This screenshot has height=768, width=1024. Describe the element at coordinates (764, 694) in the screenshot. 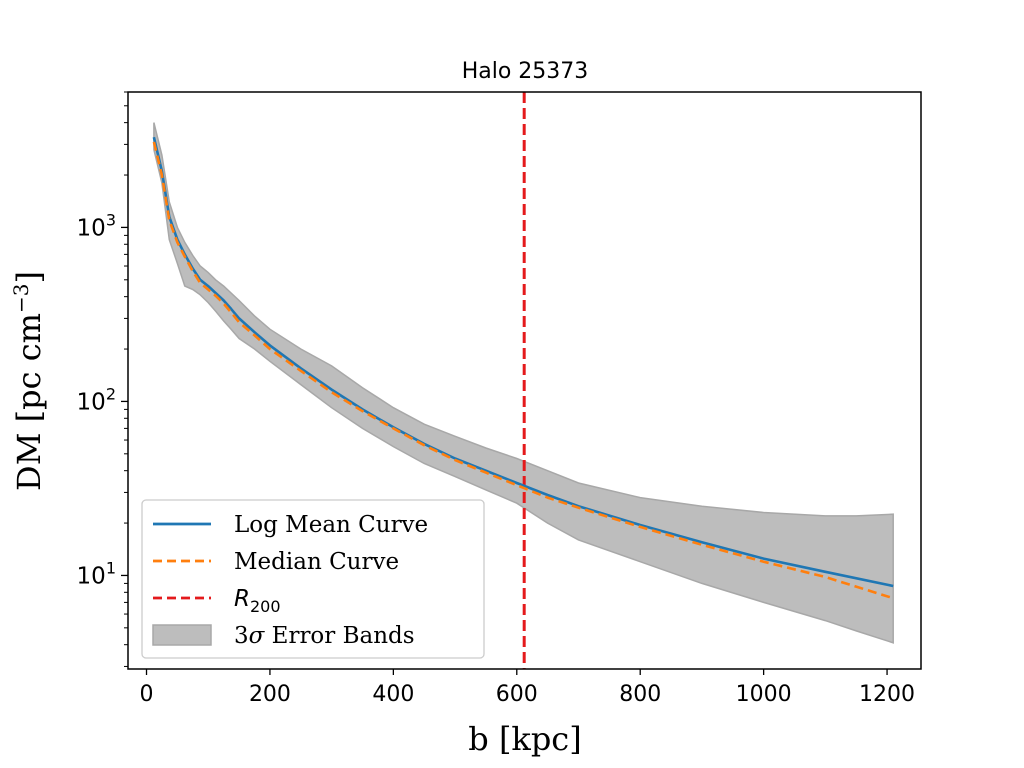

I see `x-tick-label: 1000` at that location.